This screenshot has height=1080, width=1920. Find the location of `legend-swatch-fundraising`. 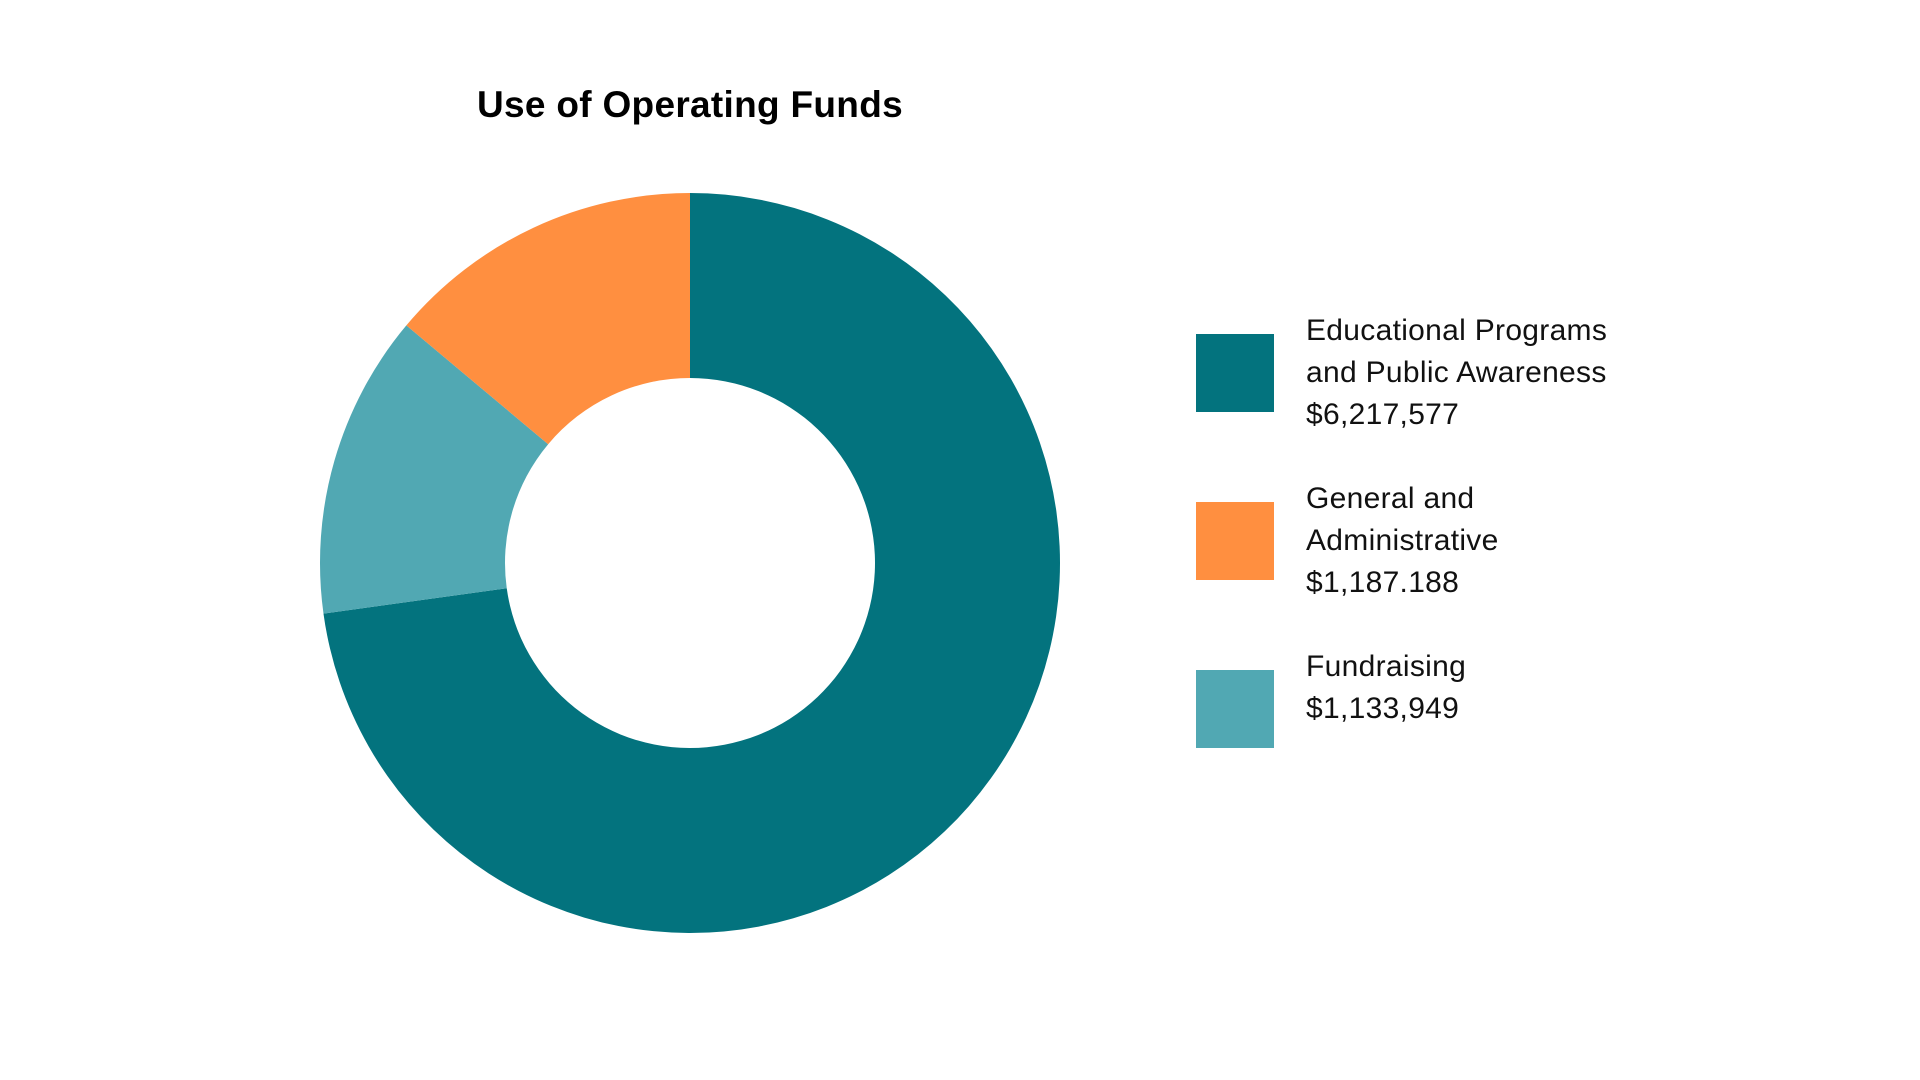

legend-swatch-fundraising is located at coordinates (1235, 709).